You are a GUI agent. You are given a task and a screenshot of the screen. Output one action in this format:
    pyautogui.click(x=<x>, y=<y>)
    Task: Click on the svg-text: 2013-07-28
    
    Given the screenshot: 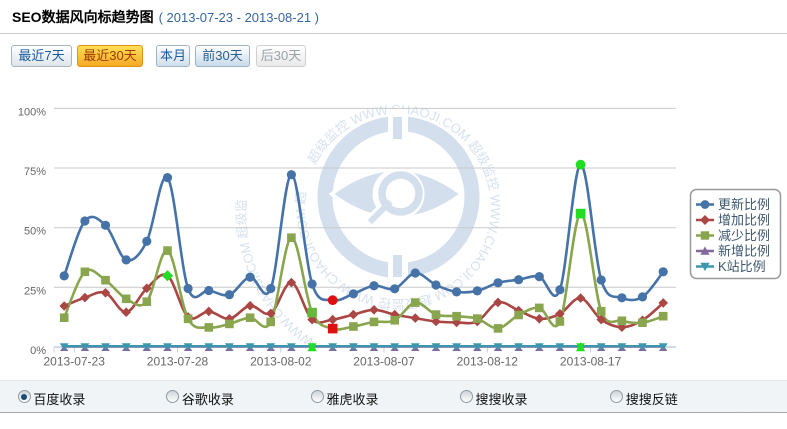 What is the action you would take?
    pyautogui.click(x=178, y=362)
    